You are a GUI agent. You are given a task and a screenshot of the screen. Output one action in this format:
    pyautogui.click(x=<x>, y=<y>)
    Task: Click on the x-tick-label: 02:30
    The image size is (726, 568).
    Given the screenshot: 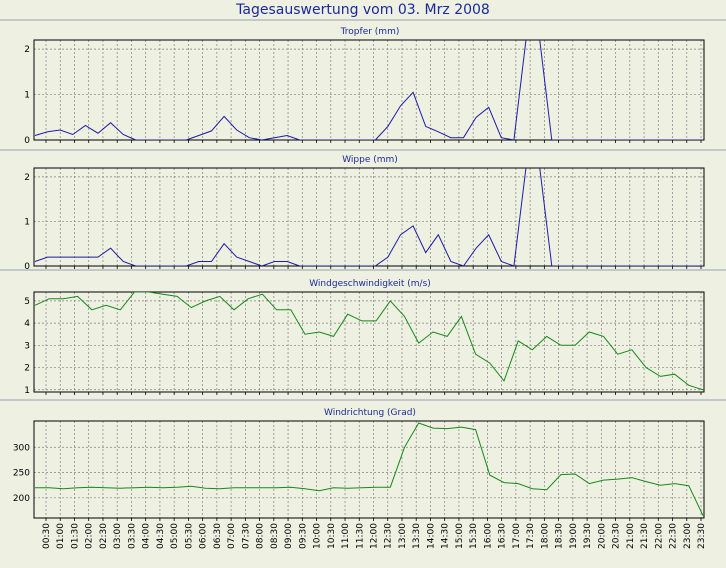 What is the action you would take?
    pyautogui.click(x=104, y=536)
    